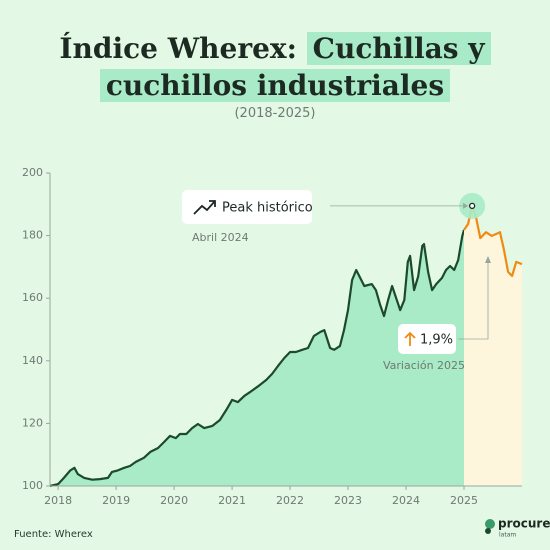  I want to click on y-tick-label: 100, so click(32, 485).